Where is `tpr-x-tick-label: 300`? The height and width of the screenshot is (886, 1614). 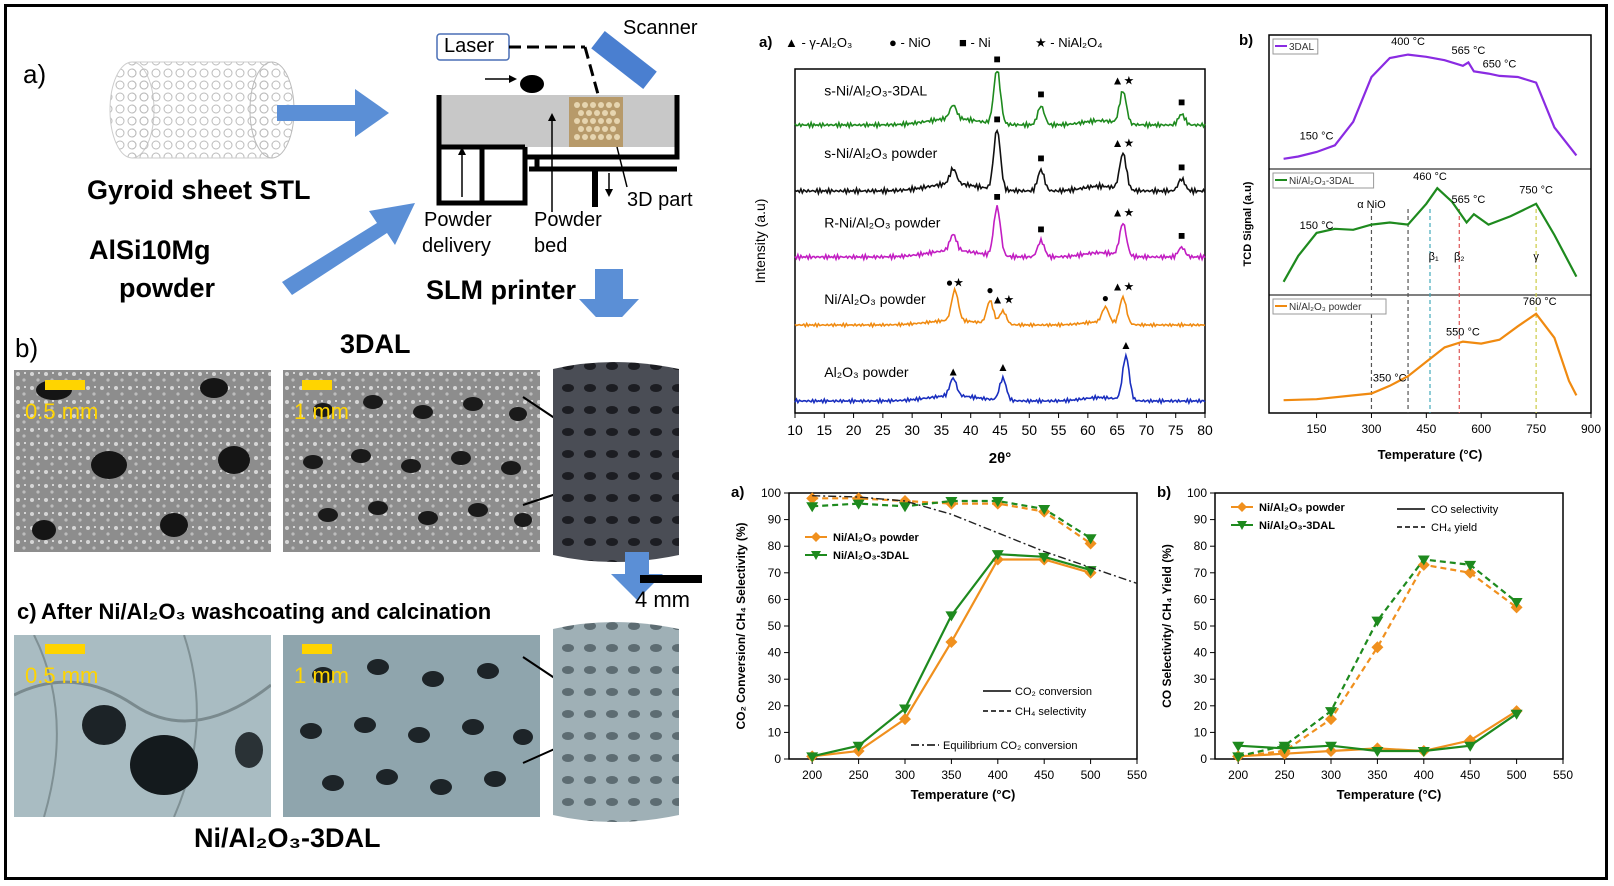
tpr-x-tick-label: 300 is located at coordinates (1371, 429).